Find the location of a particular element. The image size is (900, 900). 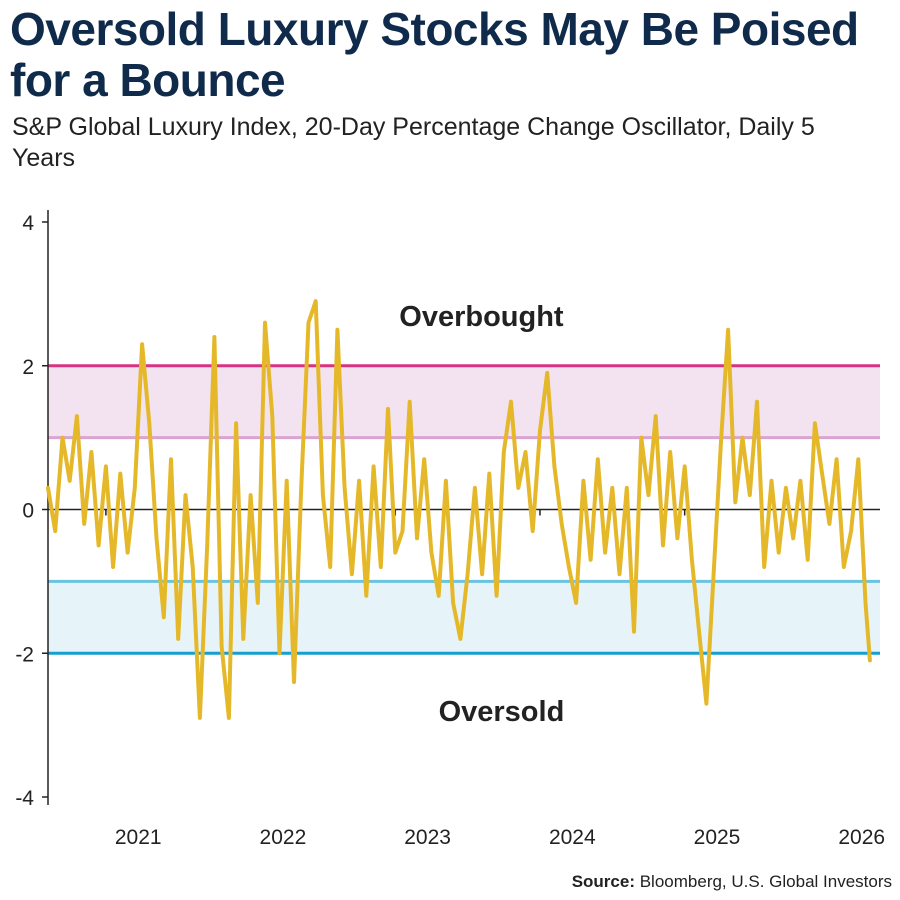

source-text: Bloomberg, U.S. Global Investors is located at coordinates (765, 881).